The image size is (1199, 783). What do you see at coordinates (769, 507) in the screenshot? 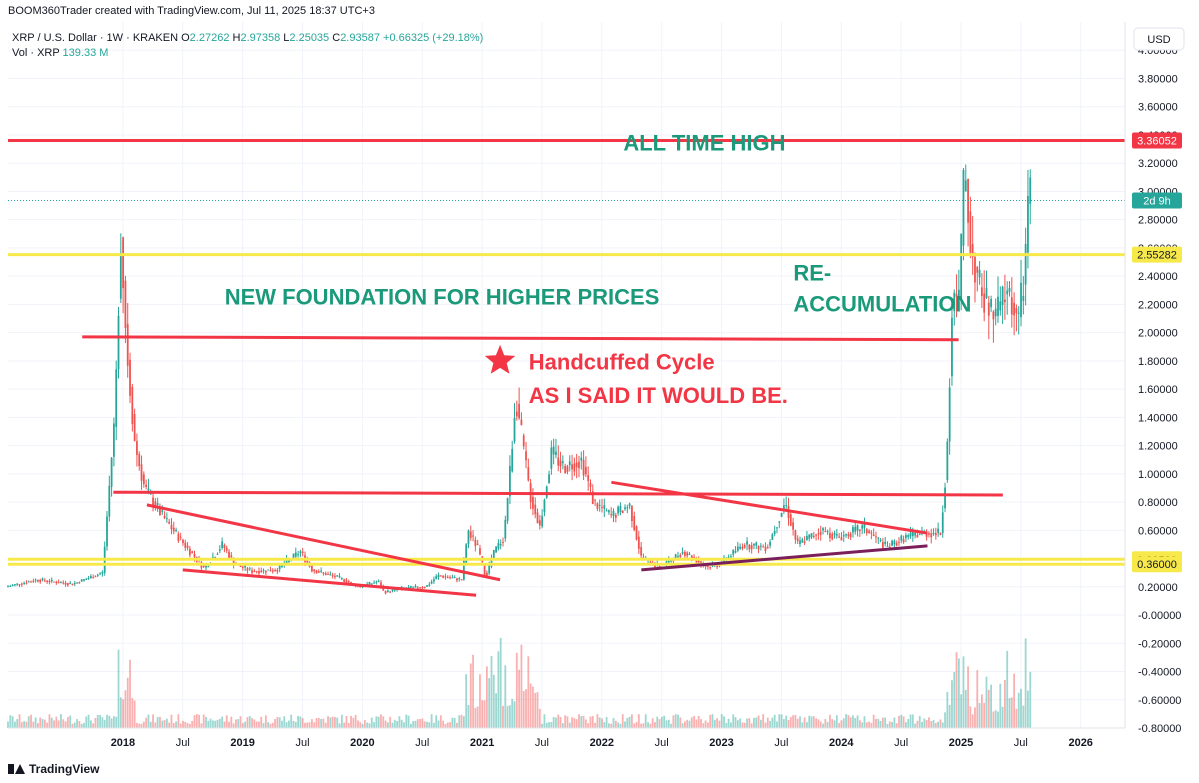
I see `trend-line` at bounding box center [769, 507].